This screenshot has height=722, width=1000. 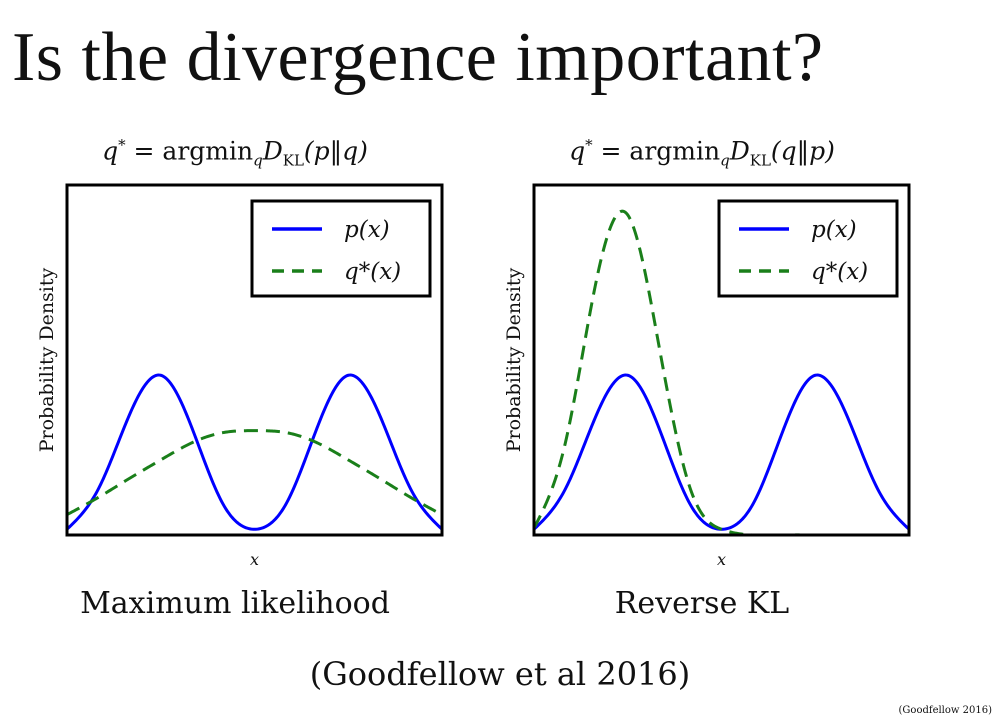 What do you see at coordinates (235, 153) in the screenshot?
I see `chart-title: q* = argminqDKL(p‖q)` at bounding box center [235, 153].